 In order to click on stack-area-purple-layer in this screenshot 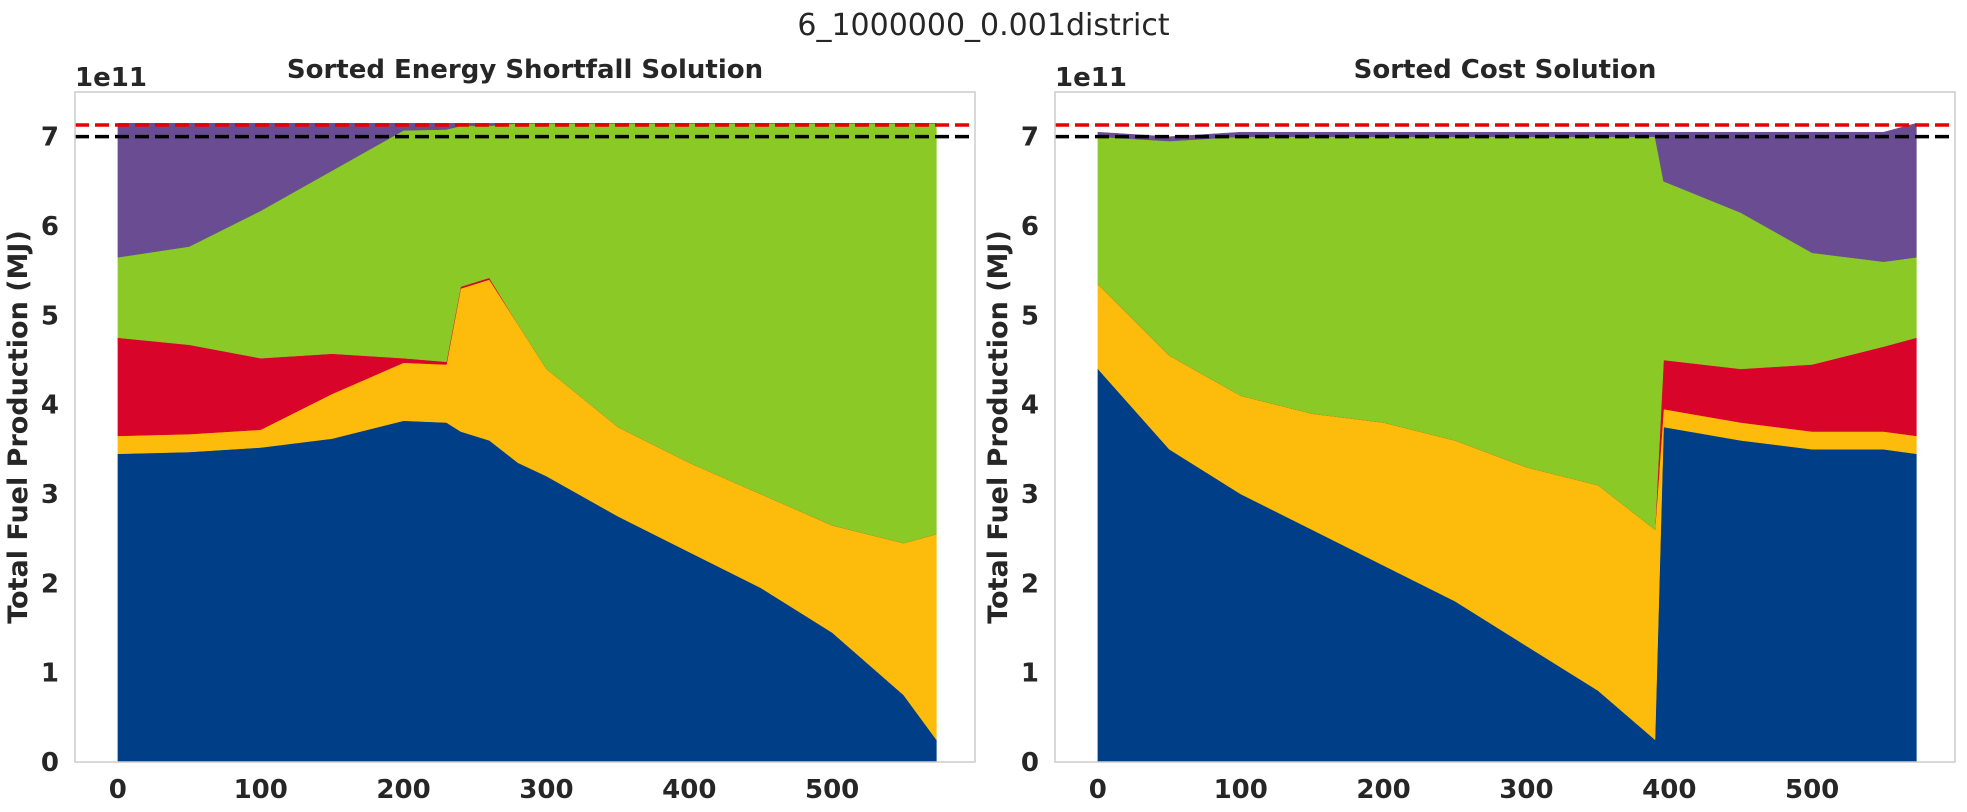, I will do `click(527, 190)`.